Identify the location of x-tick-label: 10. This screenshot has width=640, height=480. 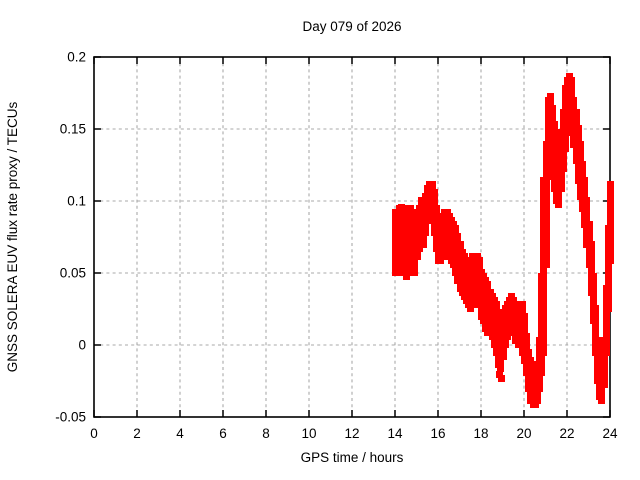
(308, 433).